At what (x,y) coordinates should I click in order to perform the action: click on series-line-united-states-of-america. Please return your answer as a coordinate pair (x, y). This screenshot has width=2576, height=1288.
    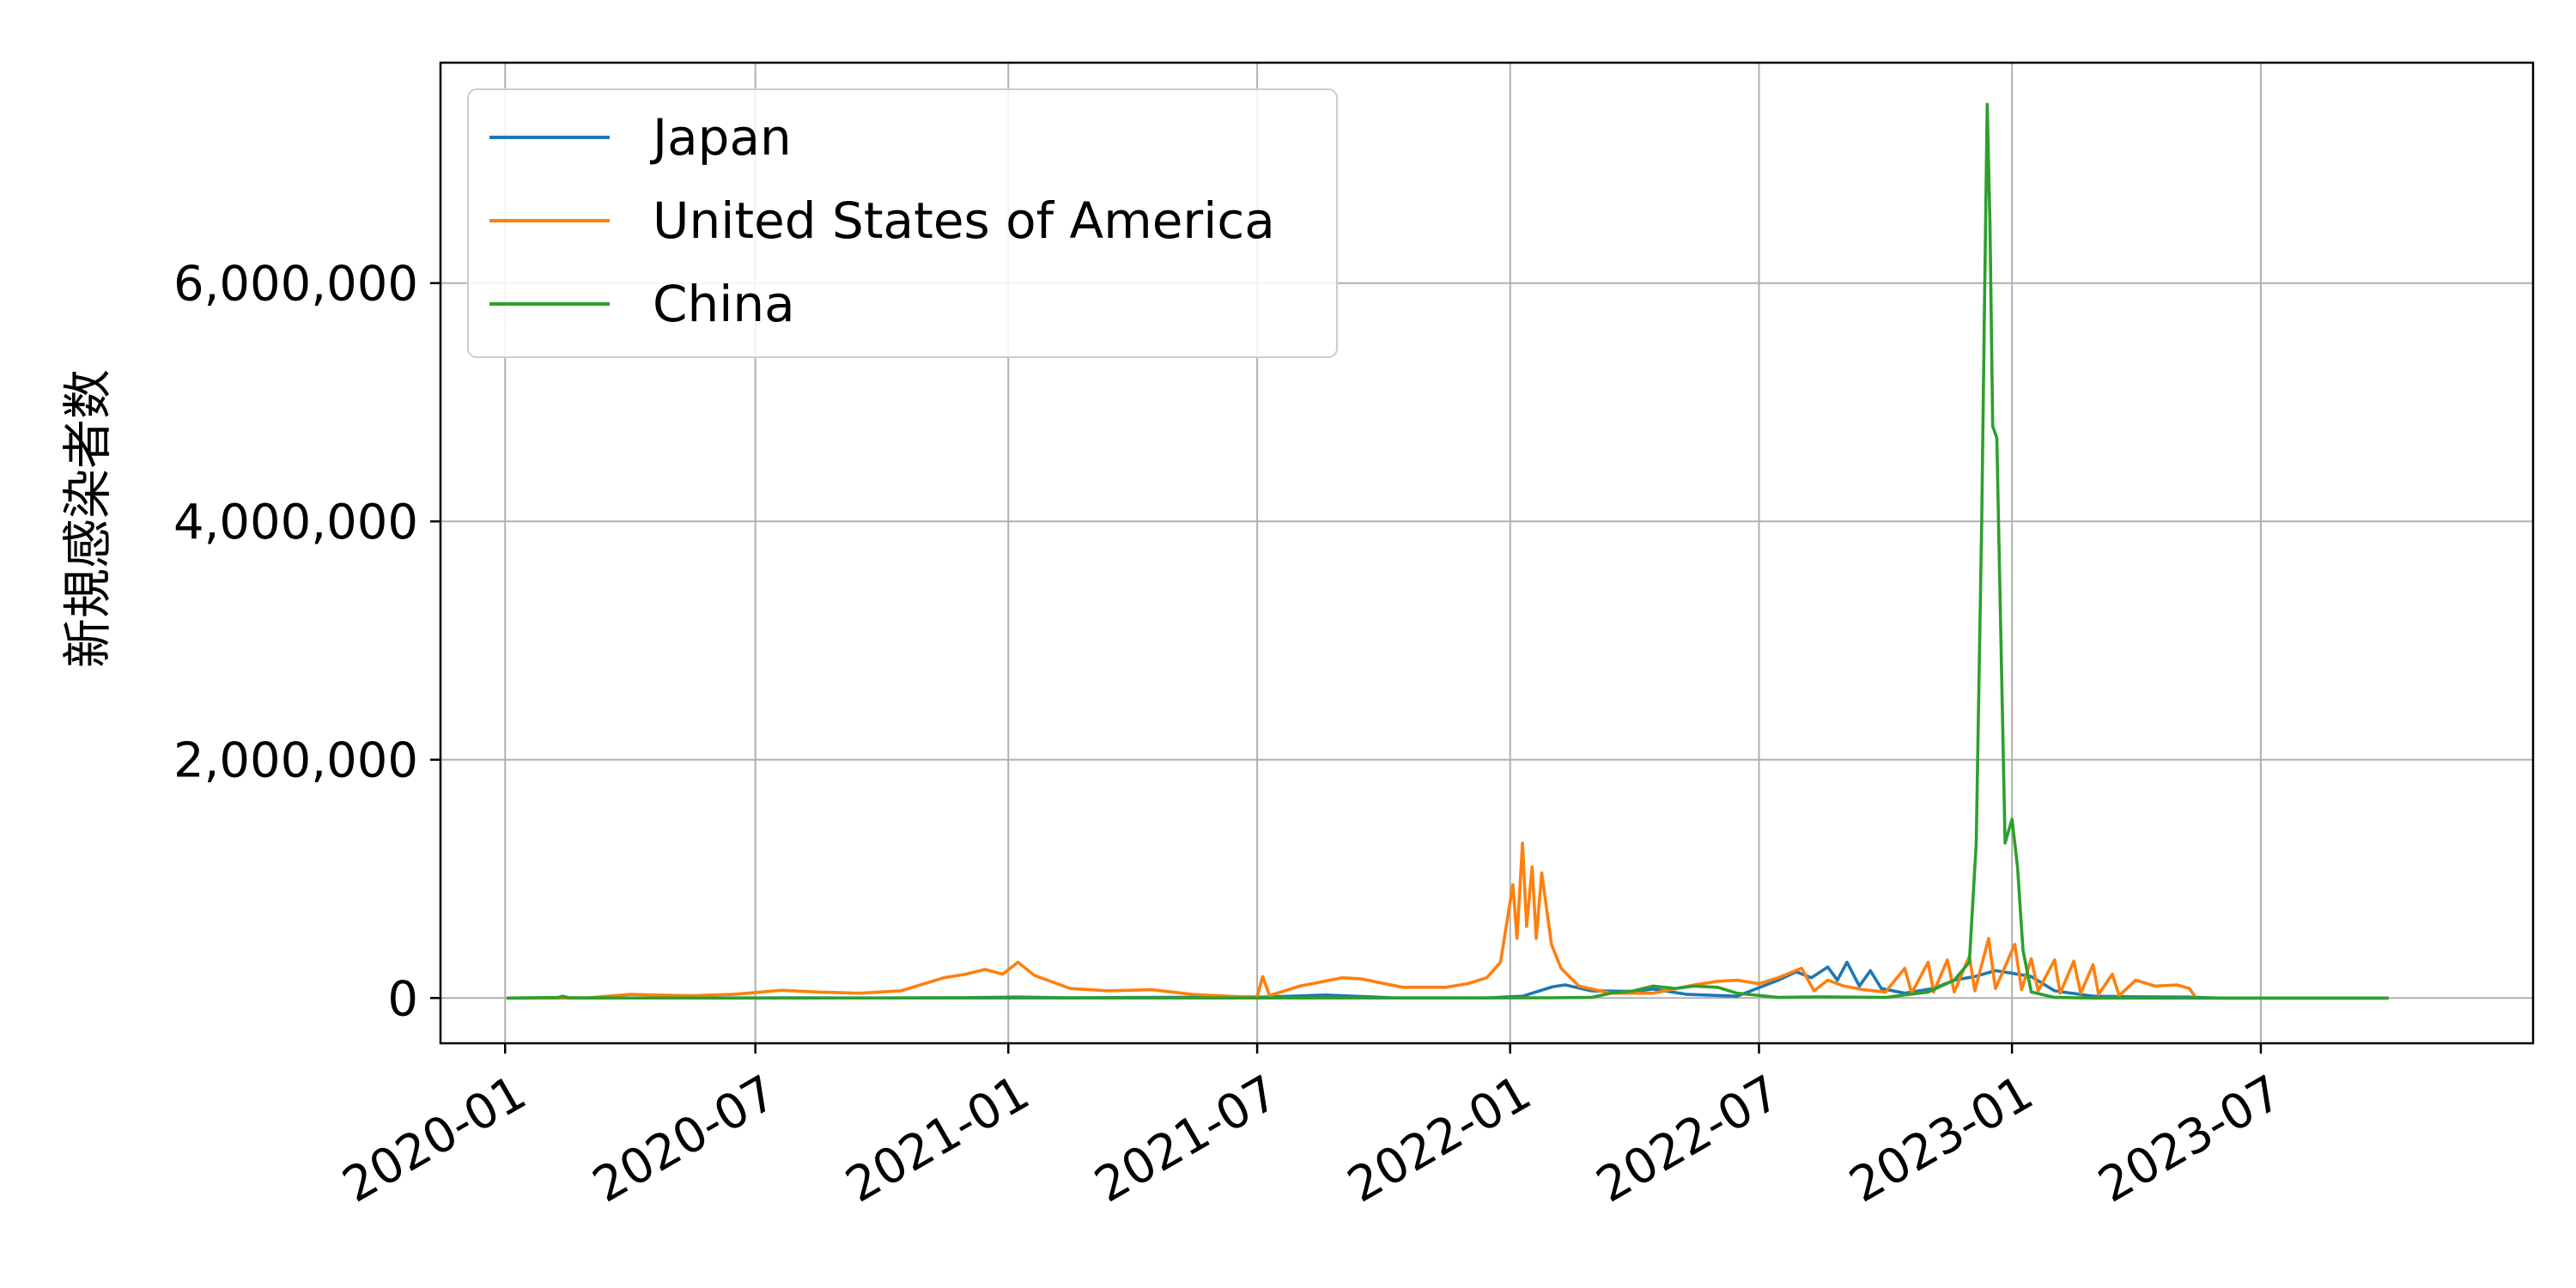
    Looking at the image, I should click on (1448, 921).